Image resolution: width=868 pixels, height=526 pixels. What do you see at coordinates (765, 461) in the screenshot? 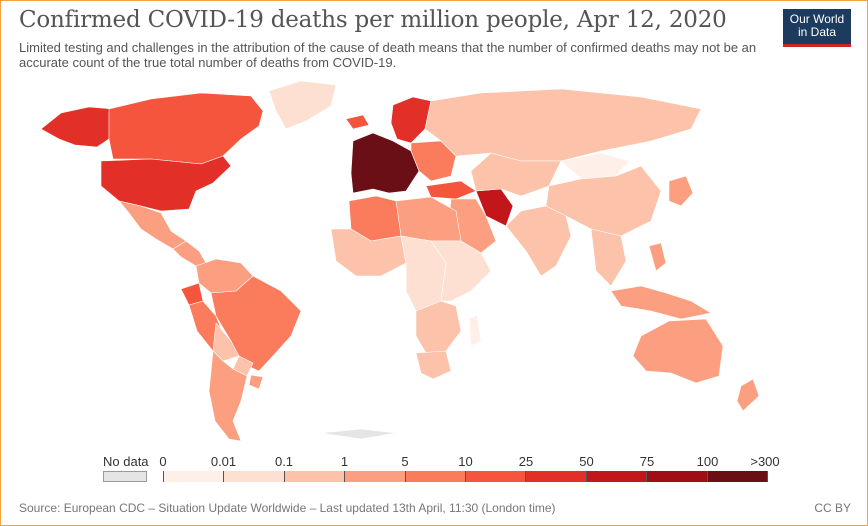
I see `legend-tick-10: >300` at bounding box center [765, 461].